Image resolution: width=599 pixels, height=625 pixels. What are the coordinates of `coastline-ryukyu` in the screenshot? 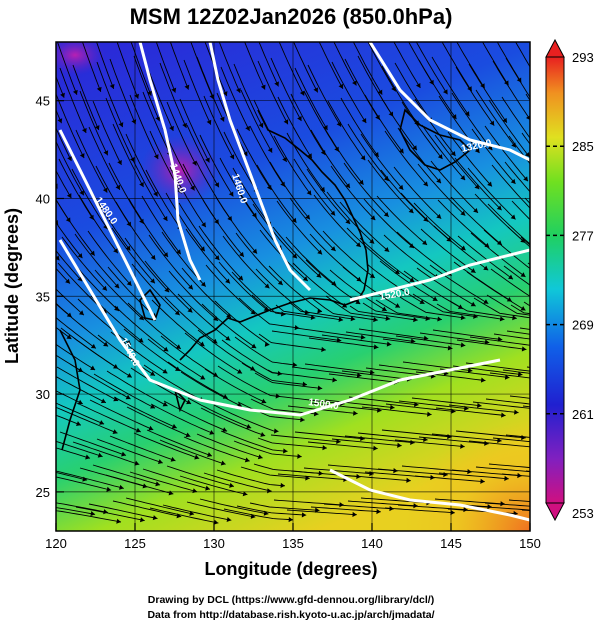 It's located at (179, 400).